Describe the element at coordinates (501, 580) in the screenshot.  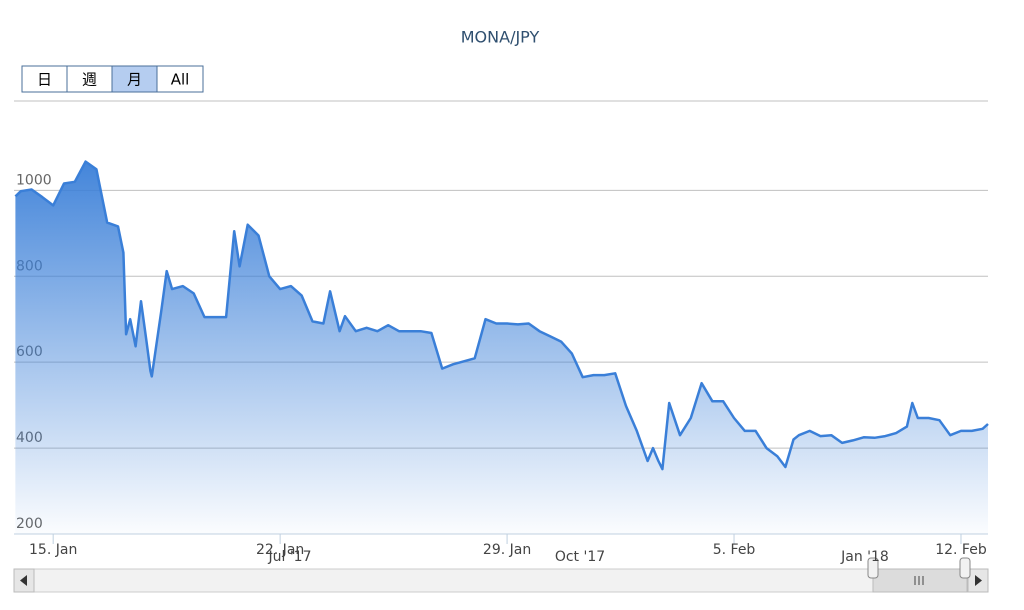
I see `scrollbar-track` at that location.